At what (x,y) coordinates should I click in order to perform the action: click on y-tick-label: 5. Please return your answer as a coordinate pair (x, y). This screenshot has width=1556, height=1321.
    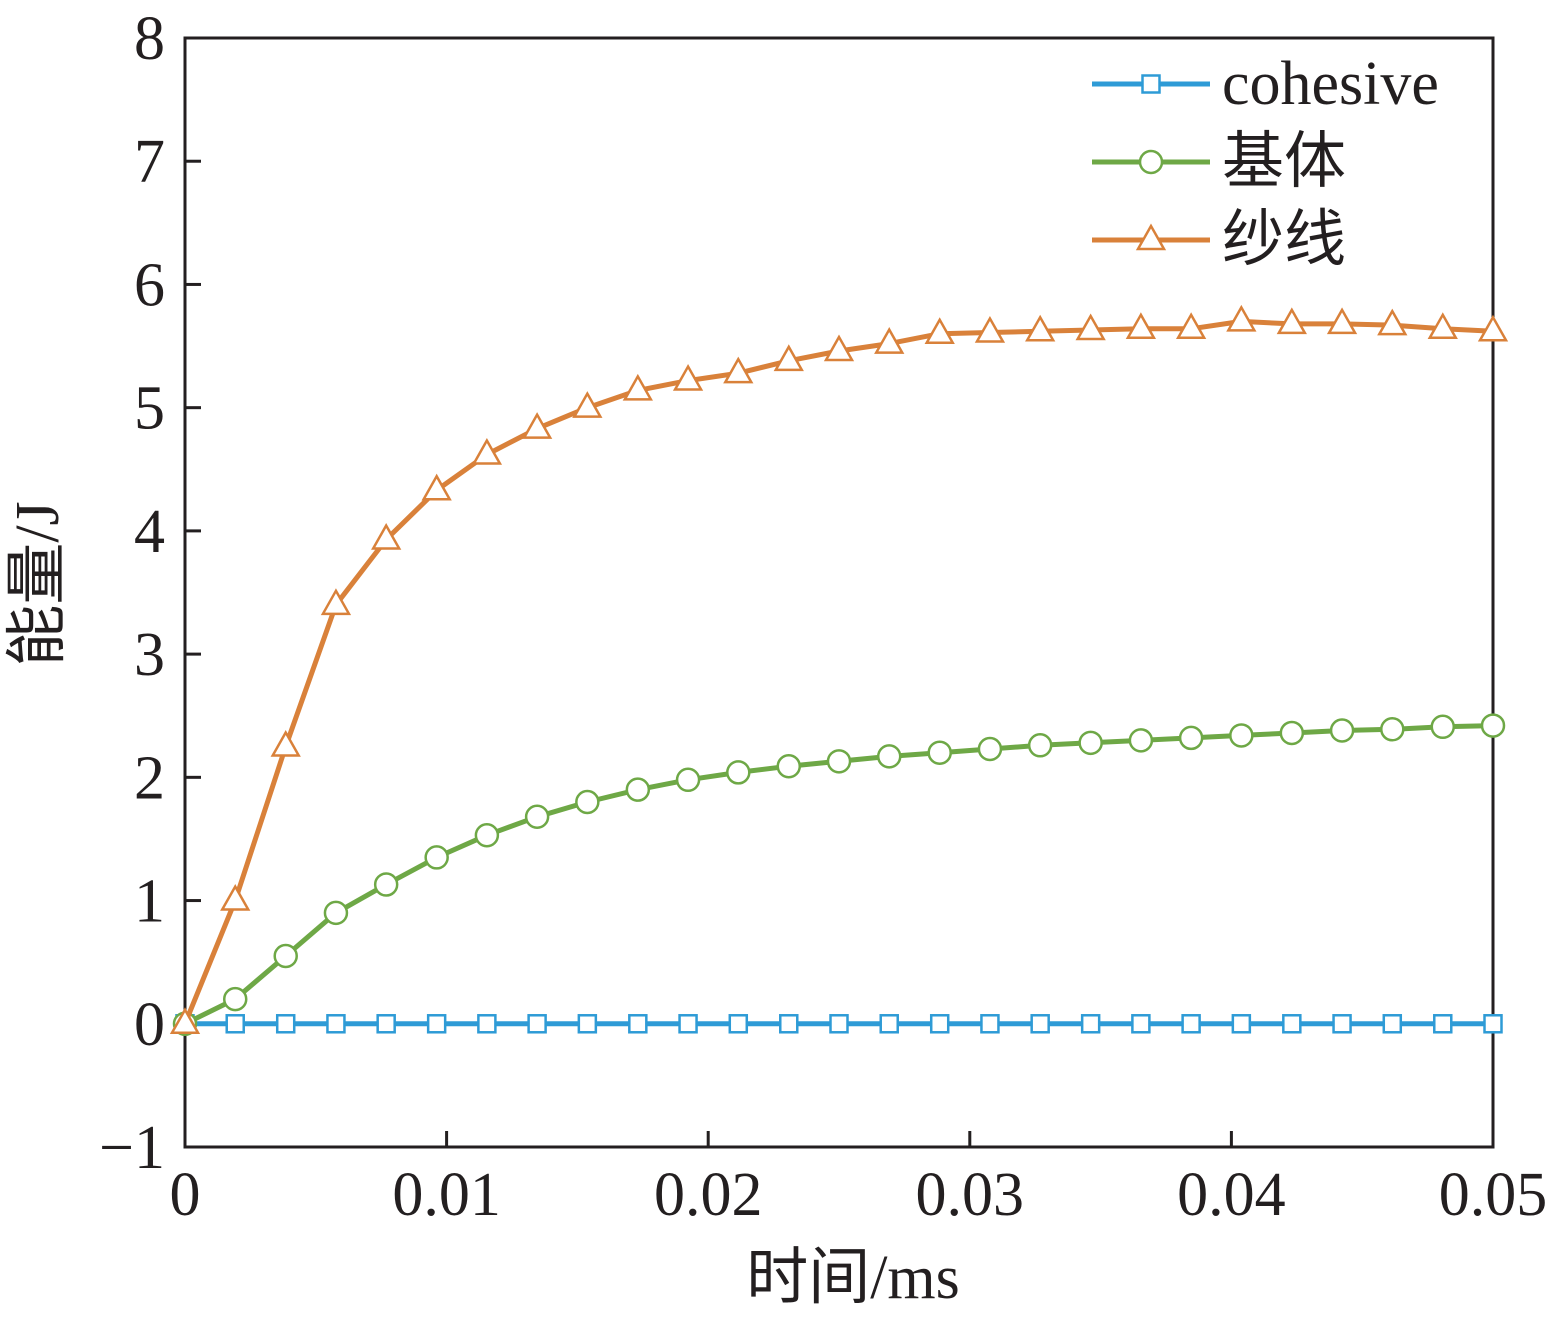
    Looking at the image, I should click on (149, 409).